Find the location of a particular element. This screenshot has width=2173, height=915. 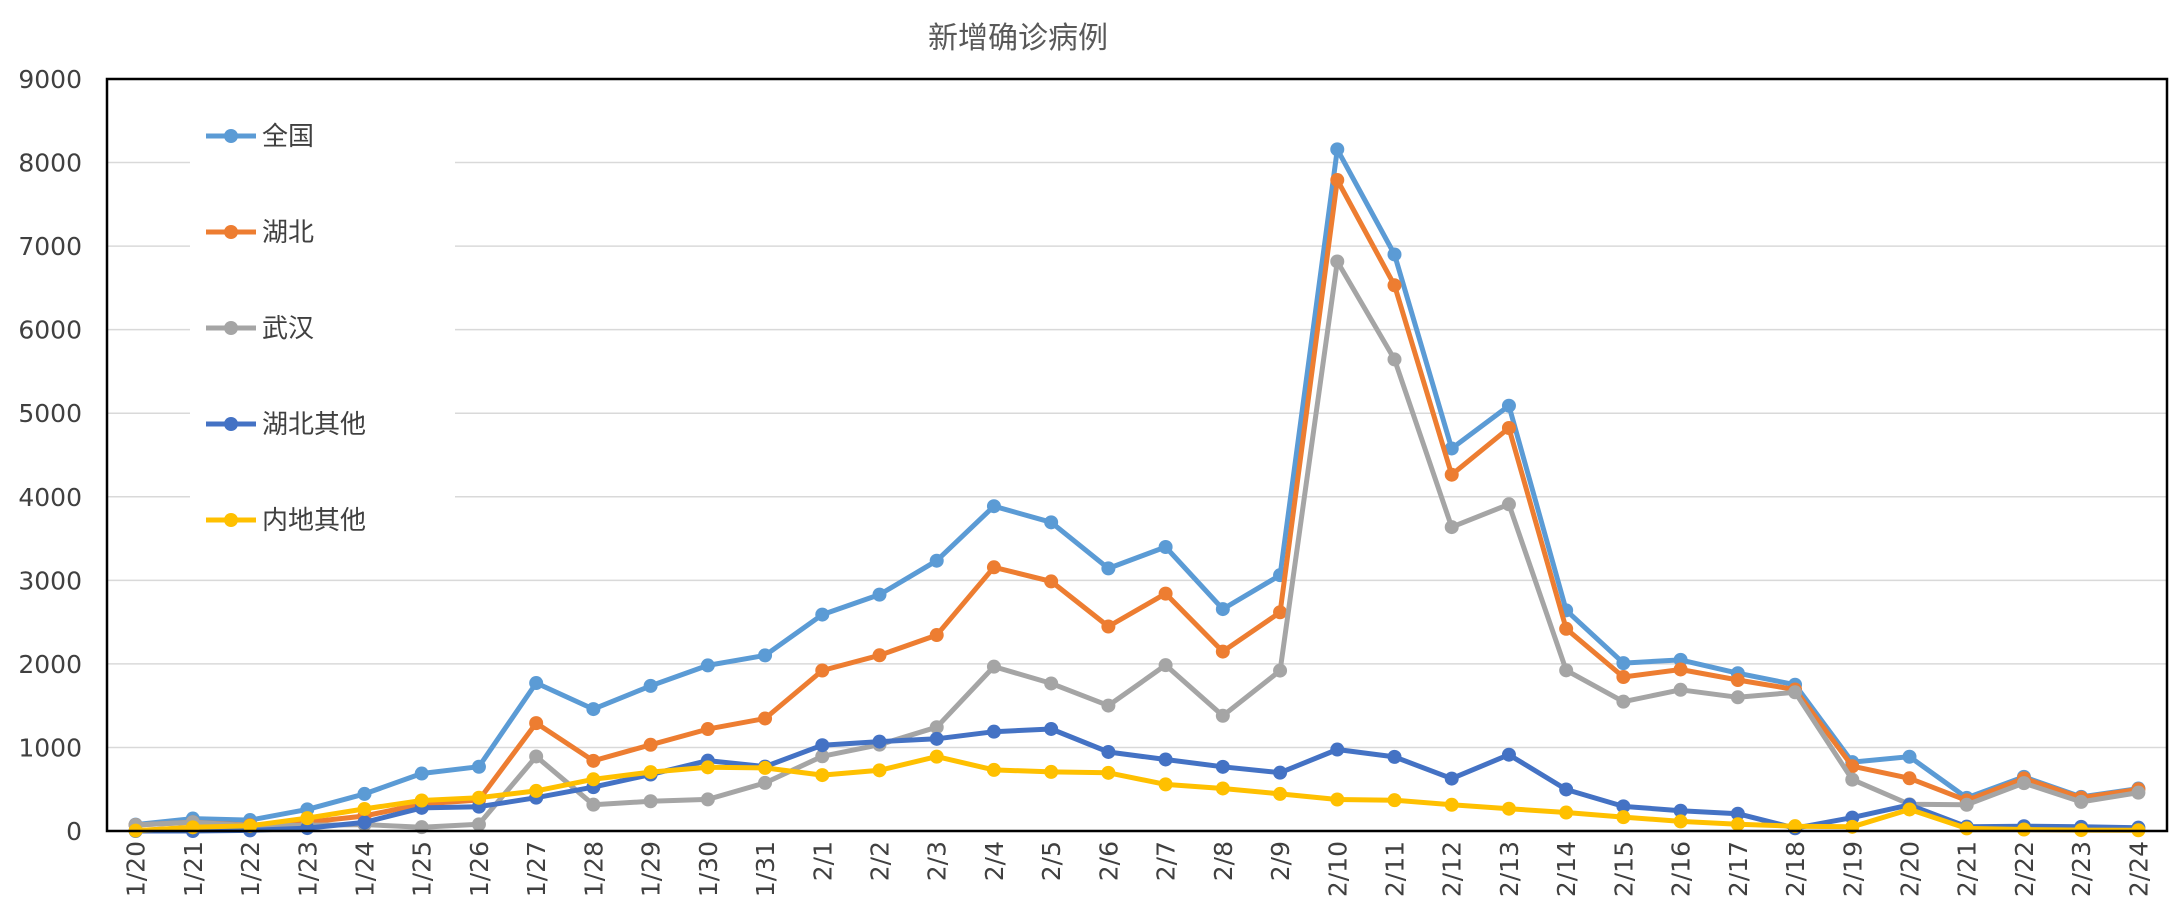

x-tick-label: 2/11 is located at coordinates (1395, 869).